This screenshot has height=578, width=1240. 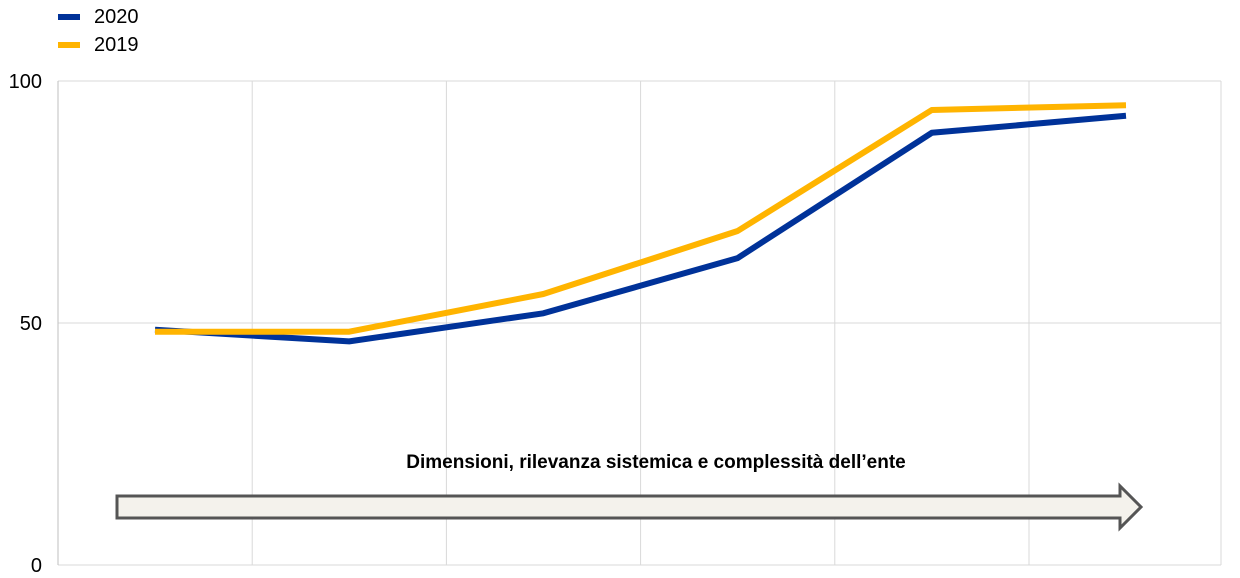 I want to click on legend-item-2020: 2020, so click(x=98, y=17).